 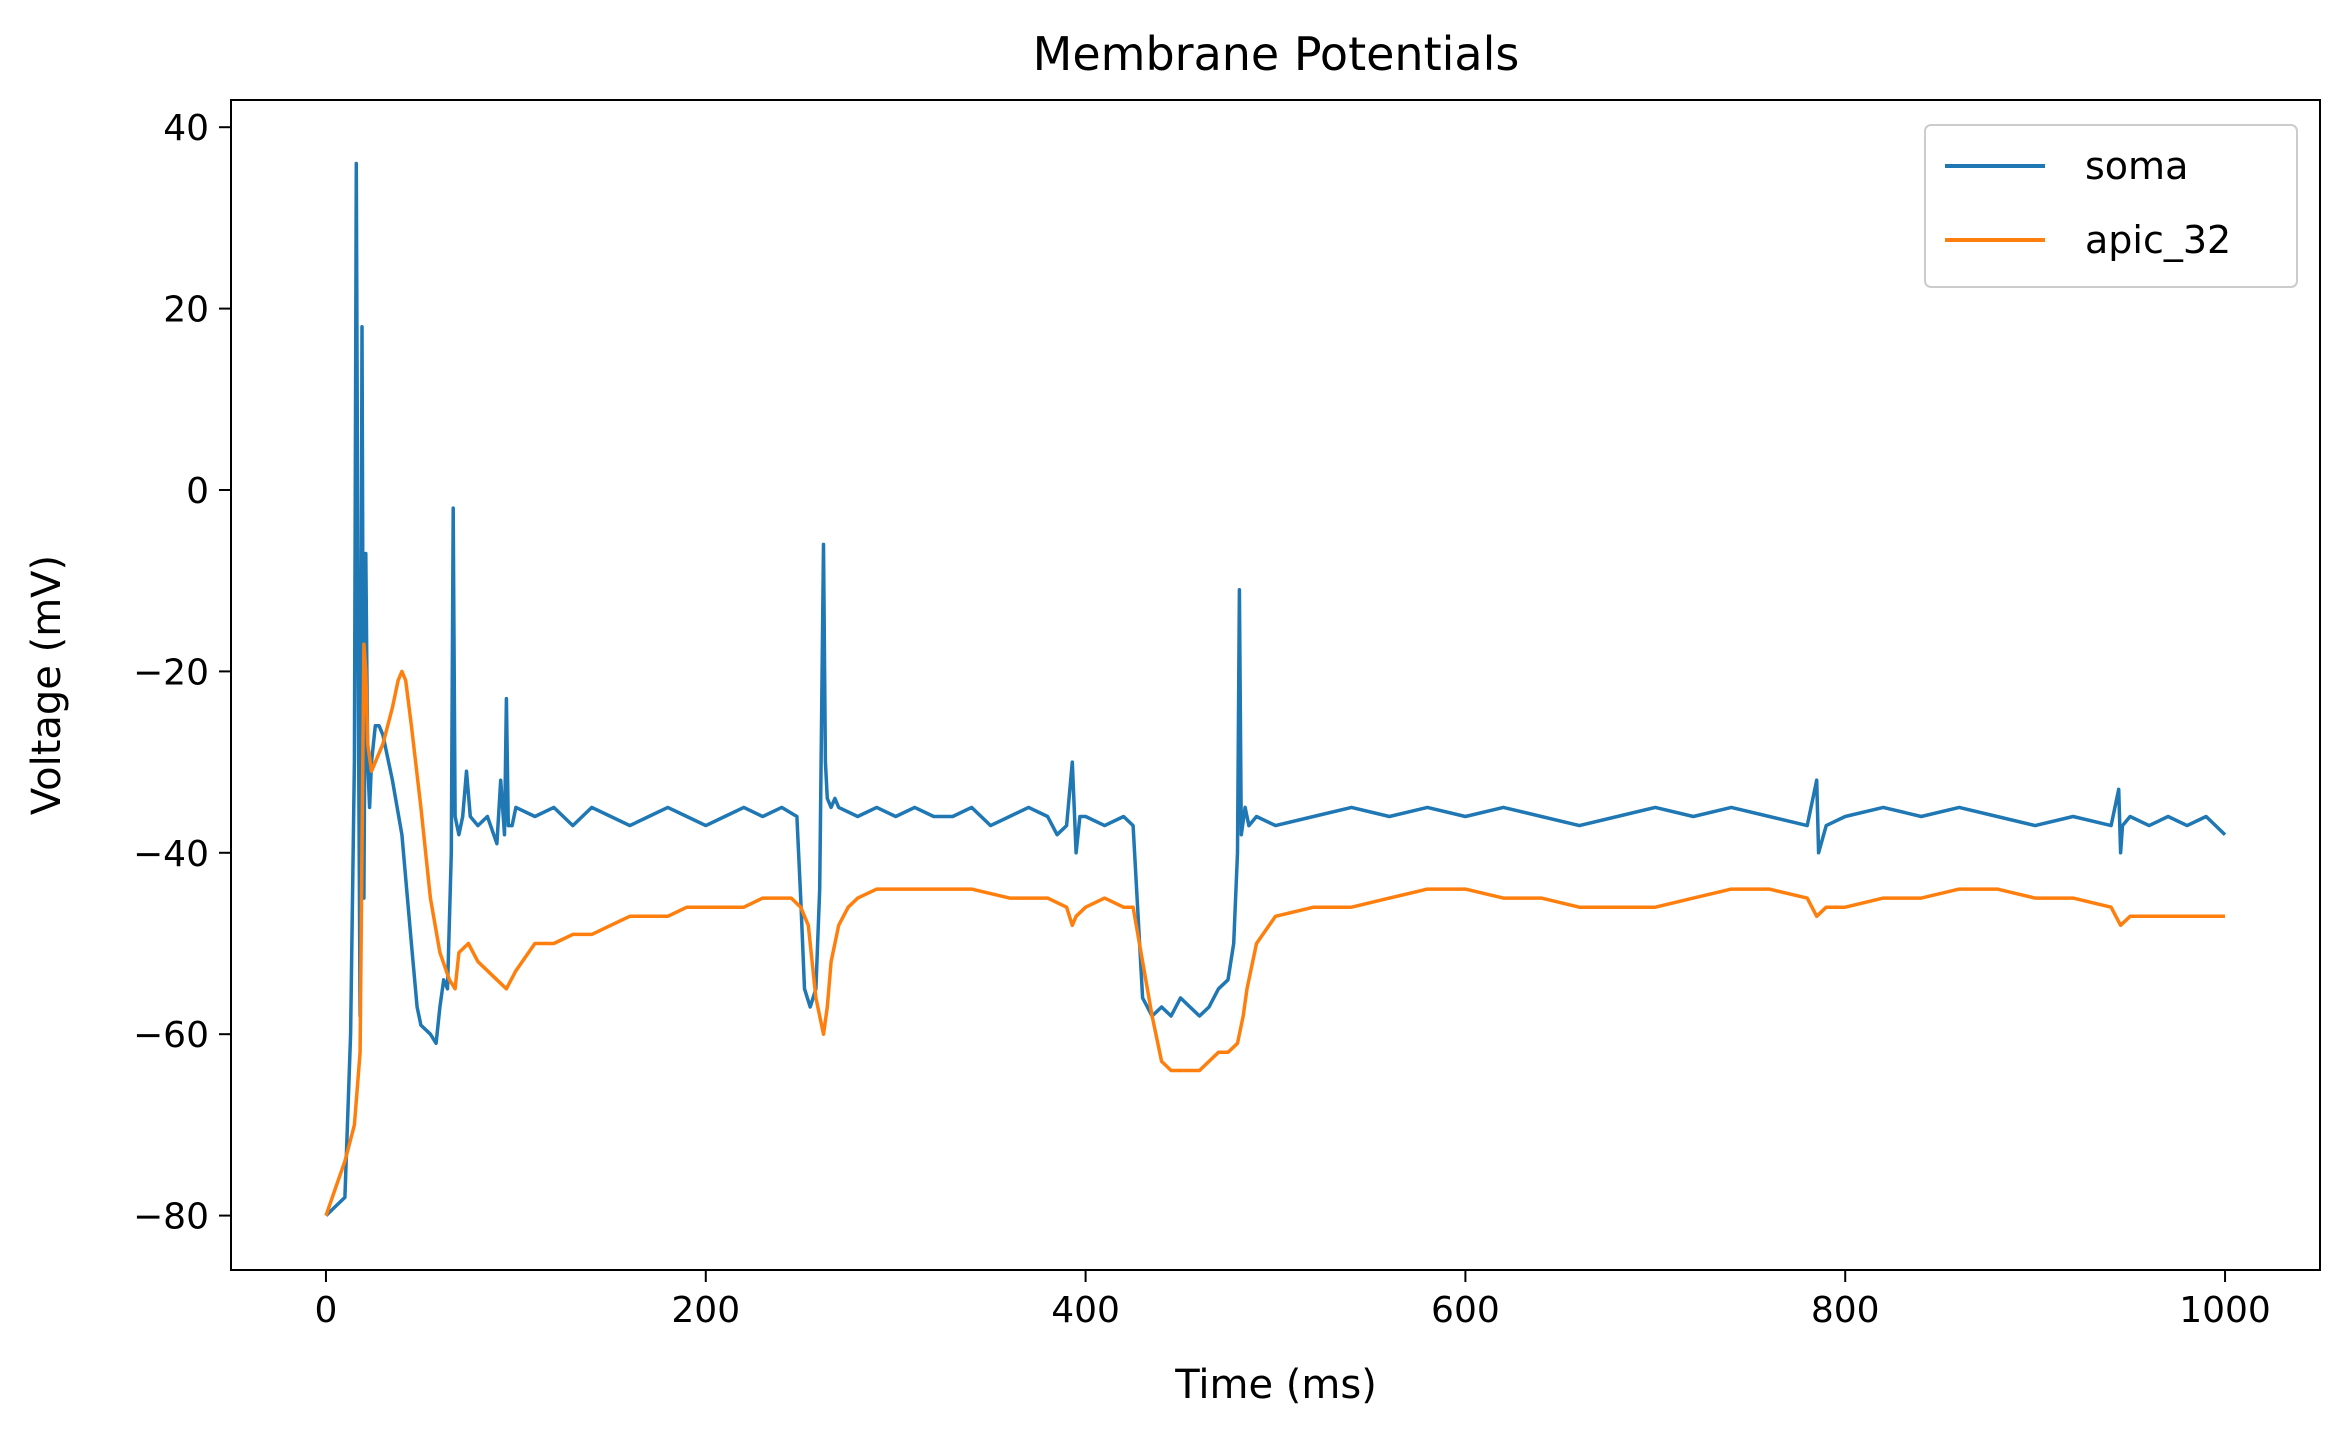 I want to click on x-tick-label: 200, so click(x=705, y=1310).